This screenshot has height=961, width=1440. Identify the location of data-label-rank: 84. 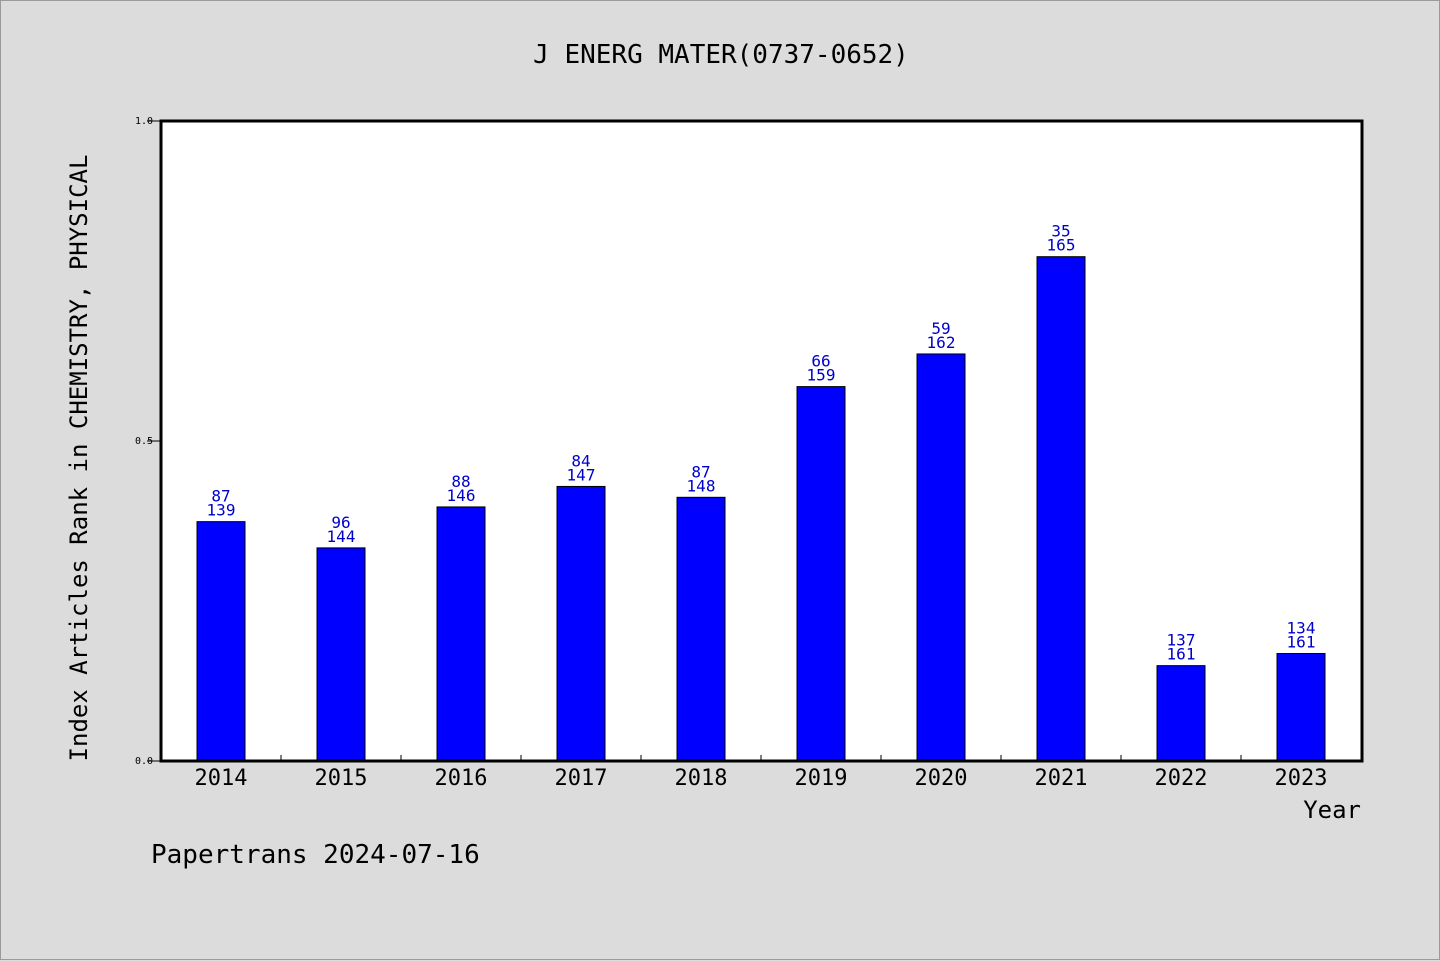
(580, 460).